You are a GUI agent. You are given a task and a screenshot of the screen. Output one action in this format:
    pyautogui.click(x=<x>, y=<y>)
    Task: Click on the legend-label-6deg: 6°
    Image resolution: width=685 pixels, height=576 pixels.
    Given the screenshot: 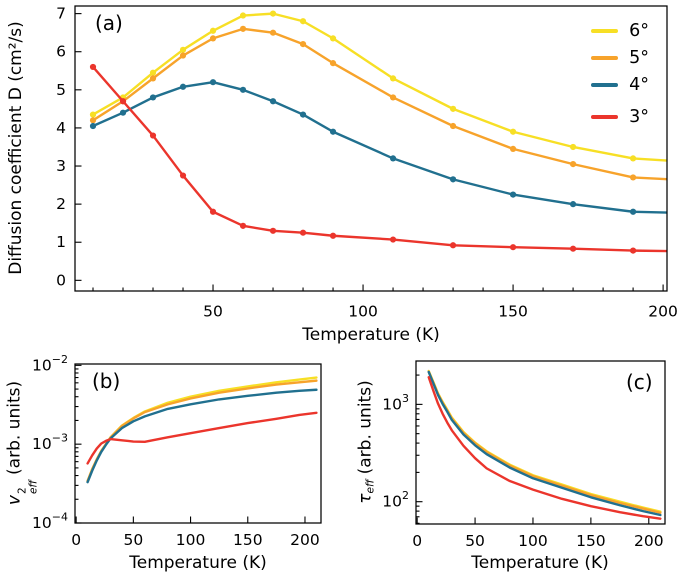 What is the action you would take?
    pyautogui.click(x=639, y=31)
    